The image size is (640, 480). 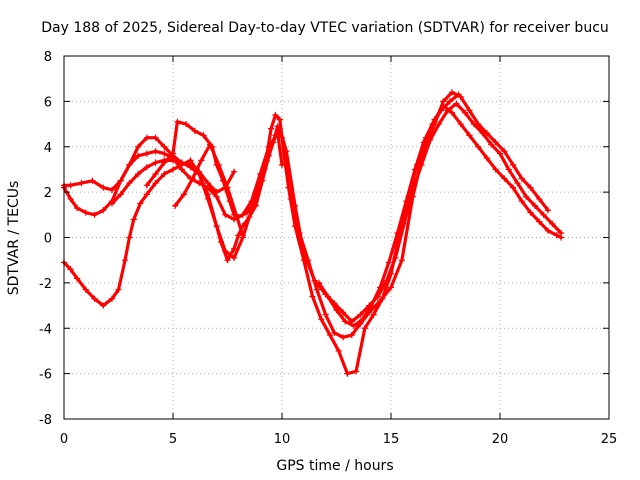 What do you see at coordinates (48, 193) in the screenshot?
I see `y-tick-label-5: 2` at bounding box center [48, 193].